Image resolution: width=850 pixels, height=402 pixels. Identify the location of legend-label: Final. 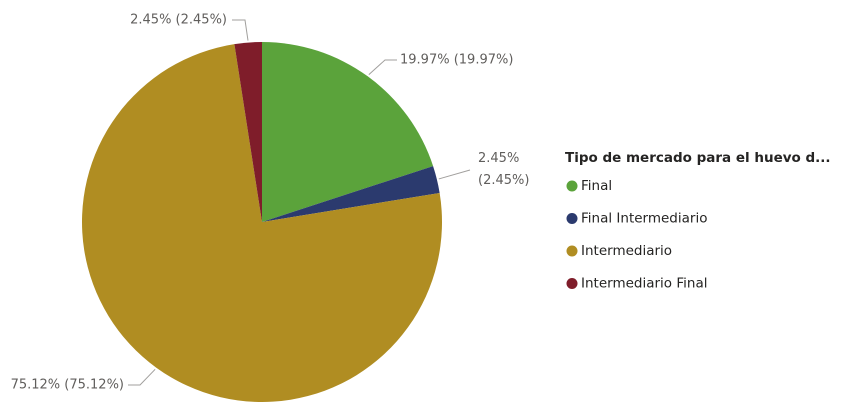
(596, 186).